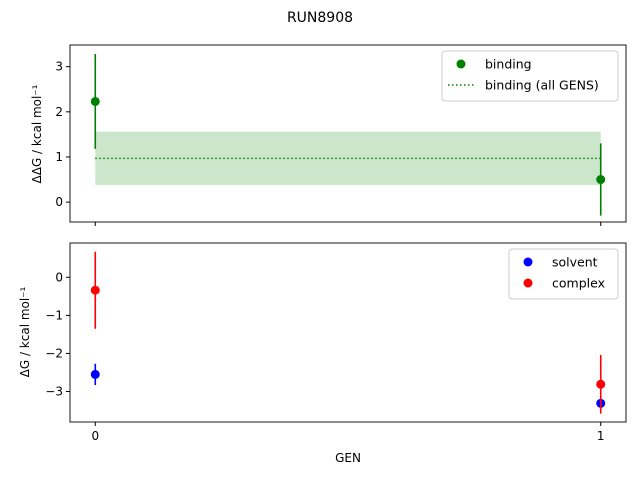 The width and height of the screenshot is (640, 484). What do you see at coordinates (320, 18) in the screenshot?
I see `figure-title: RUN8908` at bounding box center [320, 18].